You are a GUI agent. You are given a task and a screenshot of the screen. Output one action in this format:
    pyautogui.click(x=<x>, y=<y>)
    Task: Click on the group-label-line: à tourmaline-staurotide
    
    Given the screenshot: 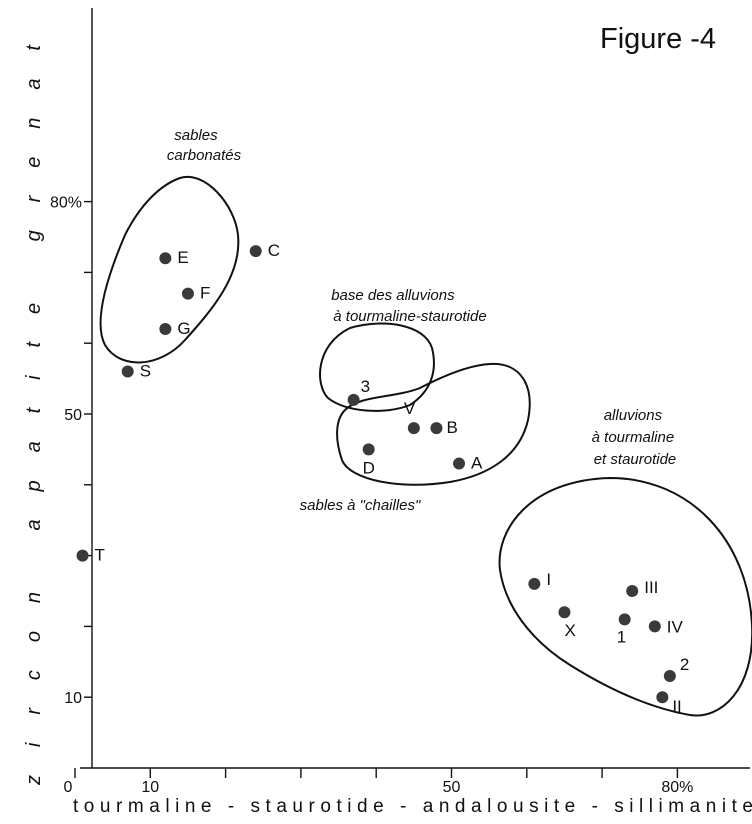 What is the action you would take?
    pyautogui.click(x=409, y=316)
    